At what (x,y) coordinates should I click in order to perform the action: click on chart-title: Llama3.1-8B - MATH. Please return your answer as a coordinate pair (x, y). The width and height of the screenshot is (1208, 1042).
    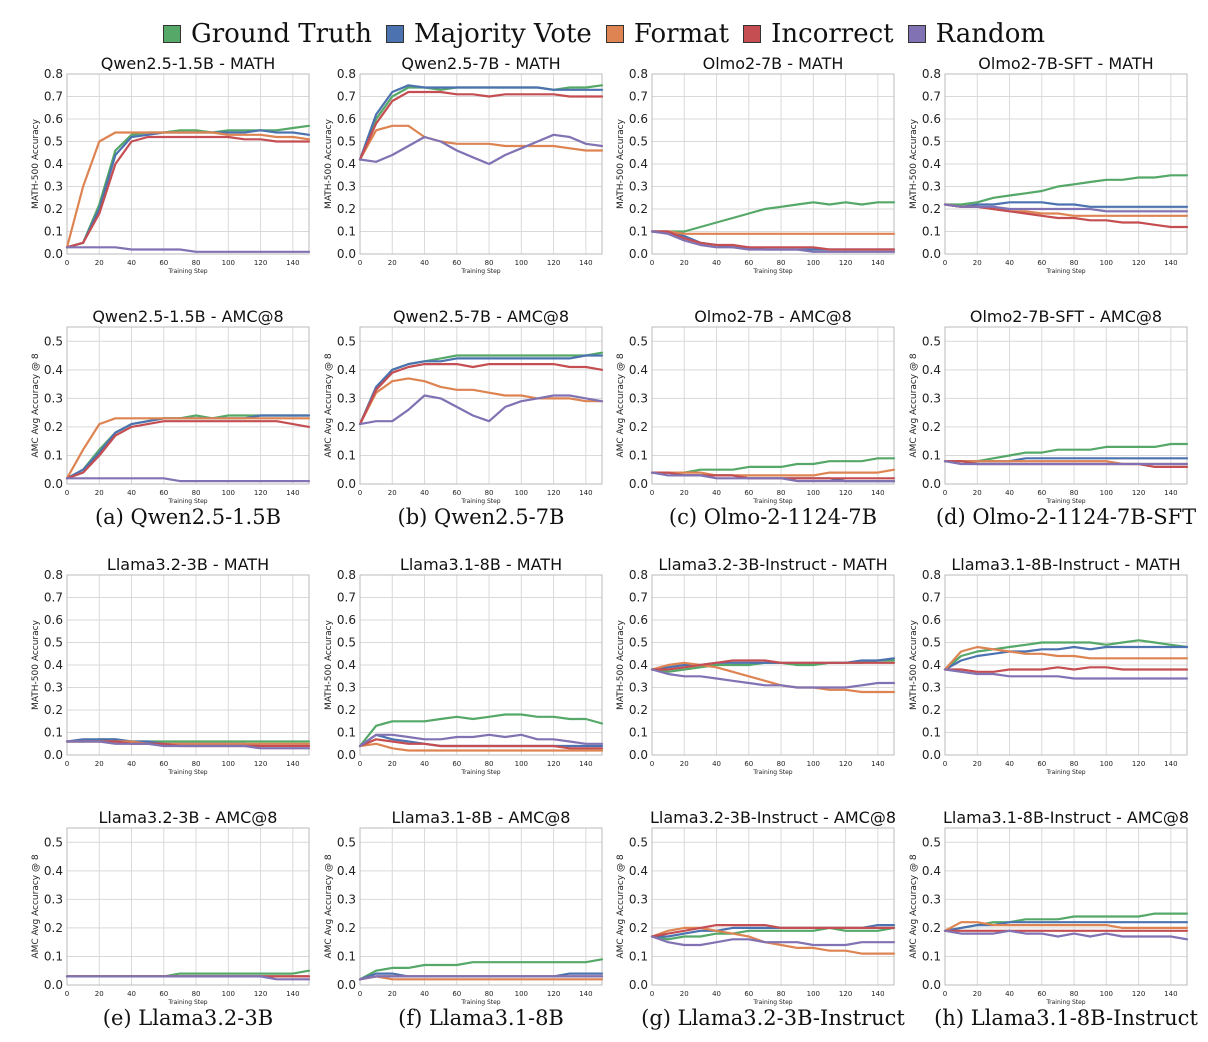
    Looking at the image, I should click on (481, 564).